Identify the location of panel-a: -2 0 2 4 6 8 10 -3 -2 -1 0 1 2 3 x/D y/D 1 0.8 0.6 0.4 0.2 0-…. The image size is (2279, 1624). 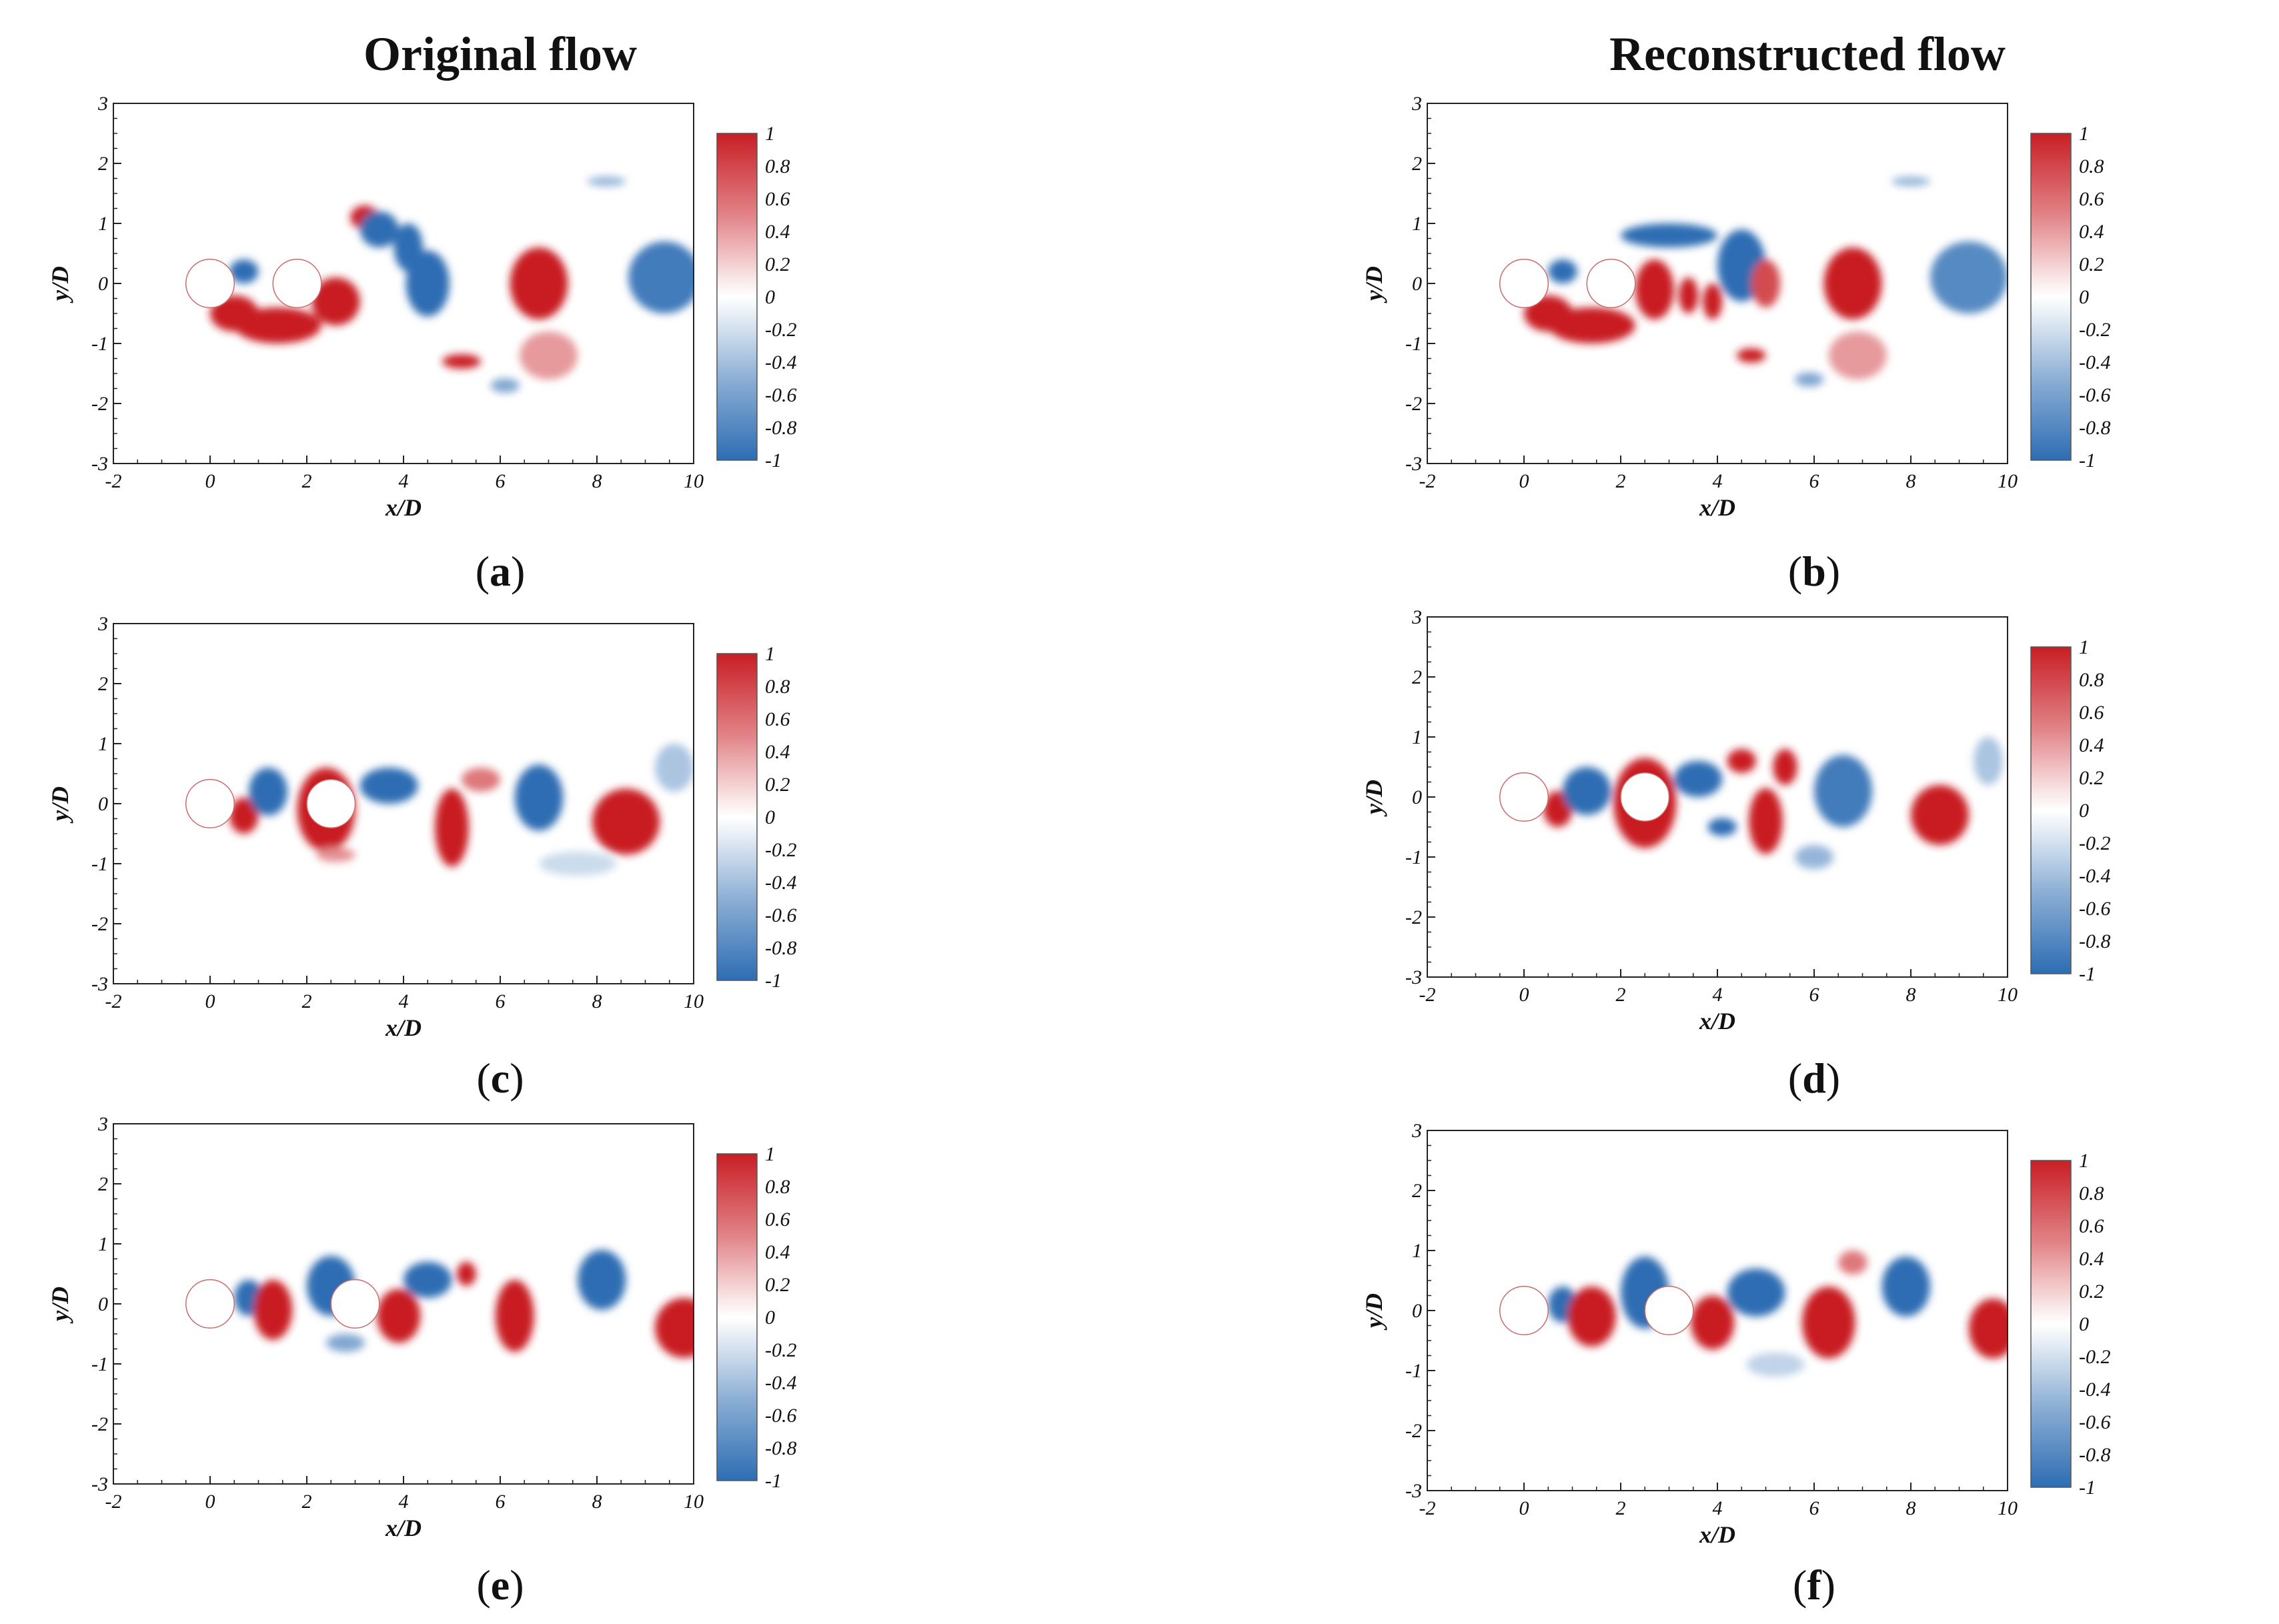
(474, 307).